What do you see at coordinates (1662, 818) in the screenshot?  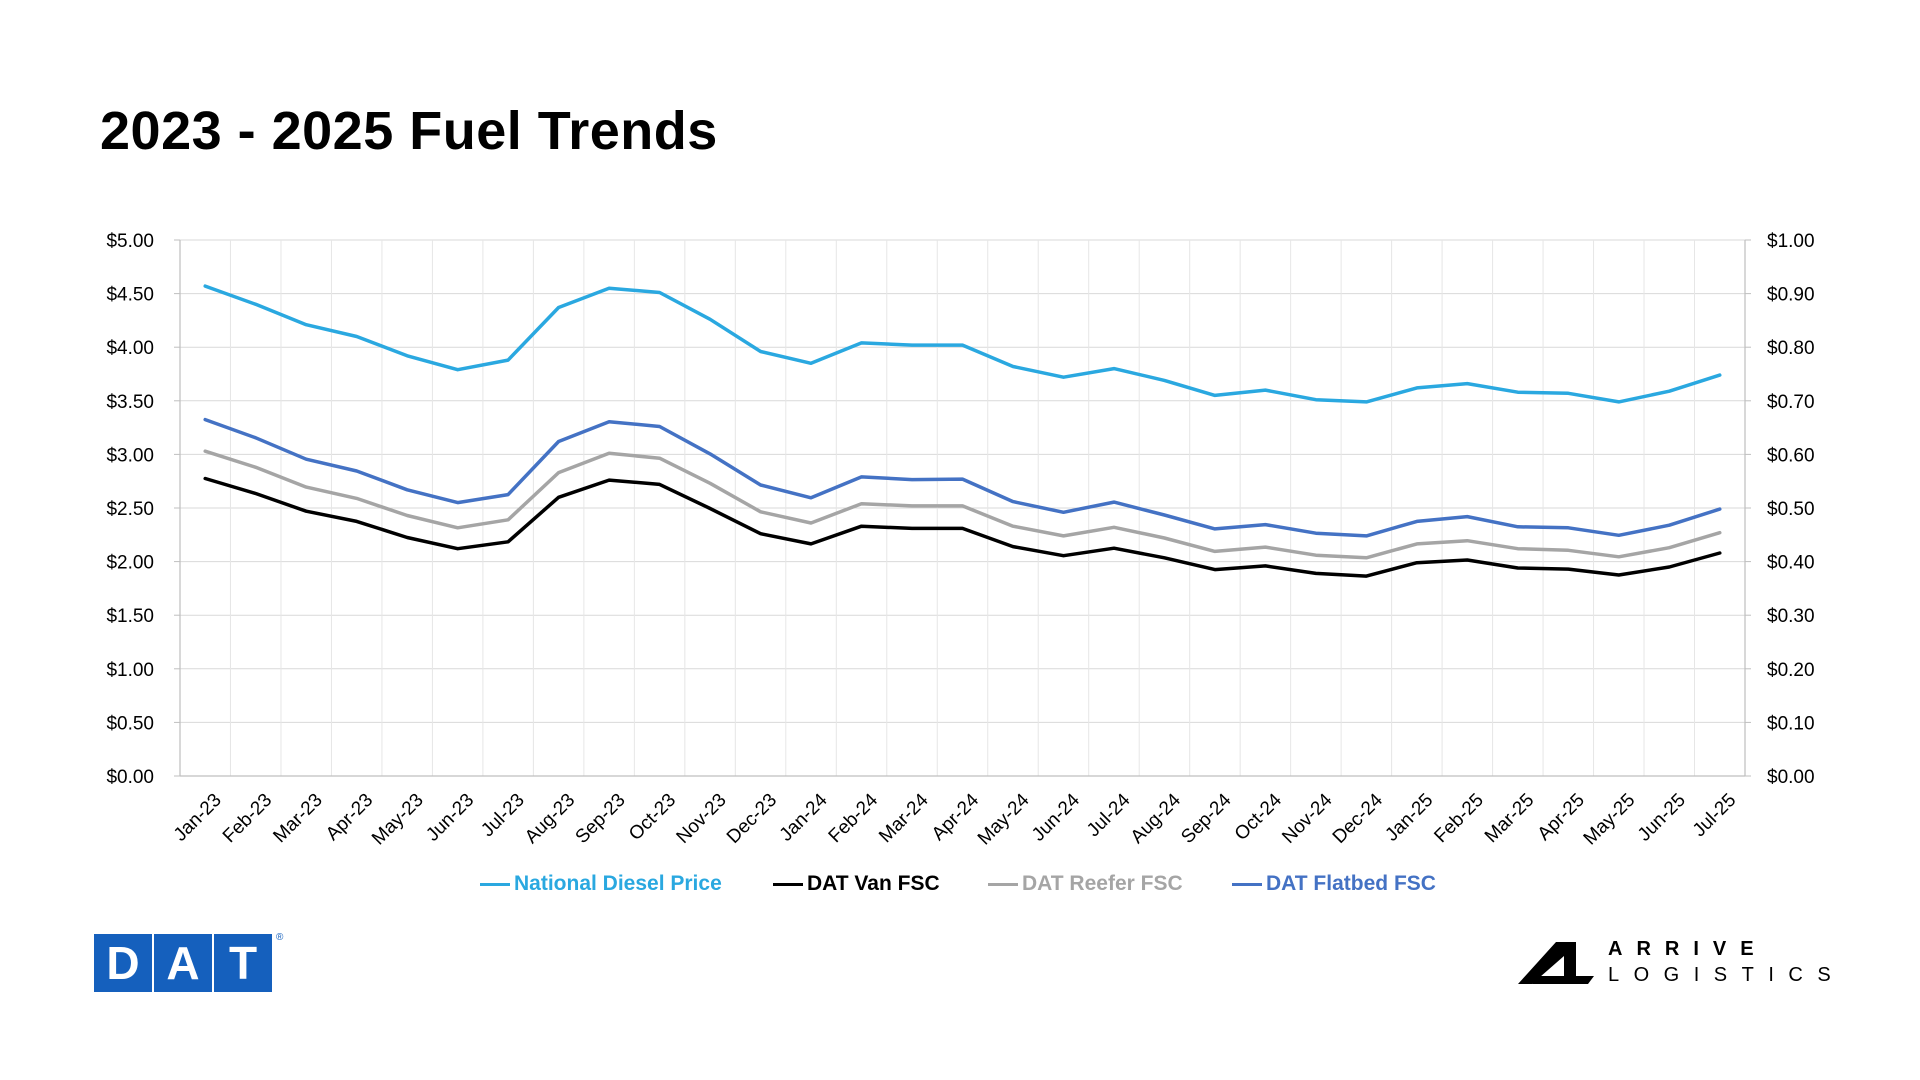 I see `x-tick-label: Jun-25` at bounding box center [1662, 818].